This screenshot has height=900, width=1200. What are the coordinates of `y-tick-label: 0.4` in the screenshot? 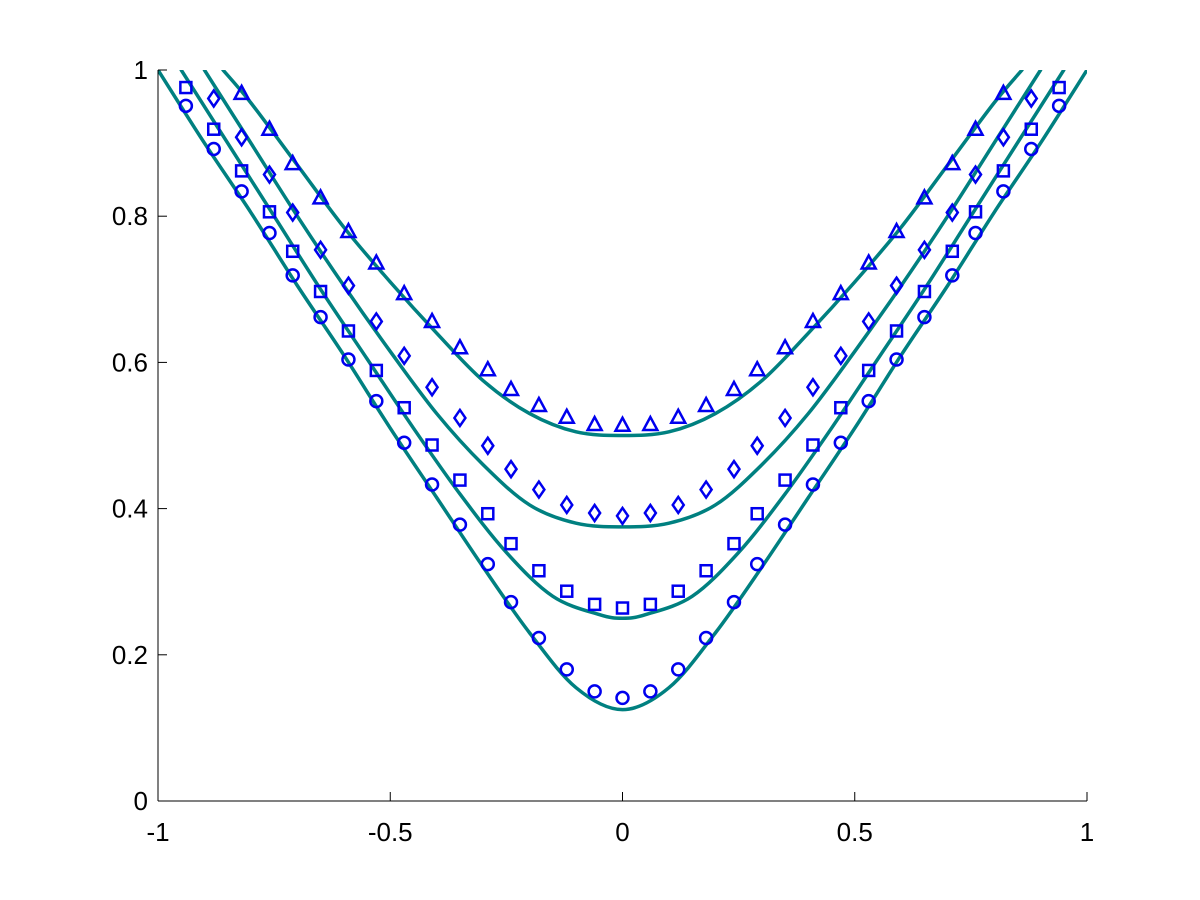 It's located at (130, 509).